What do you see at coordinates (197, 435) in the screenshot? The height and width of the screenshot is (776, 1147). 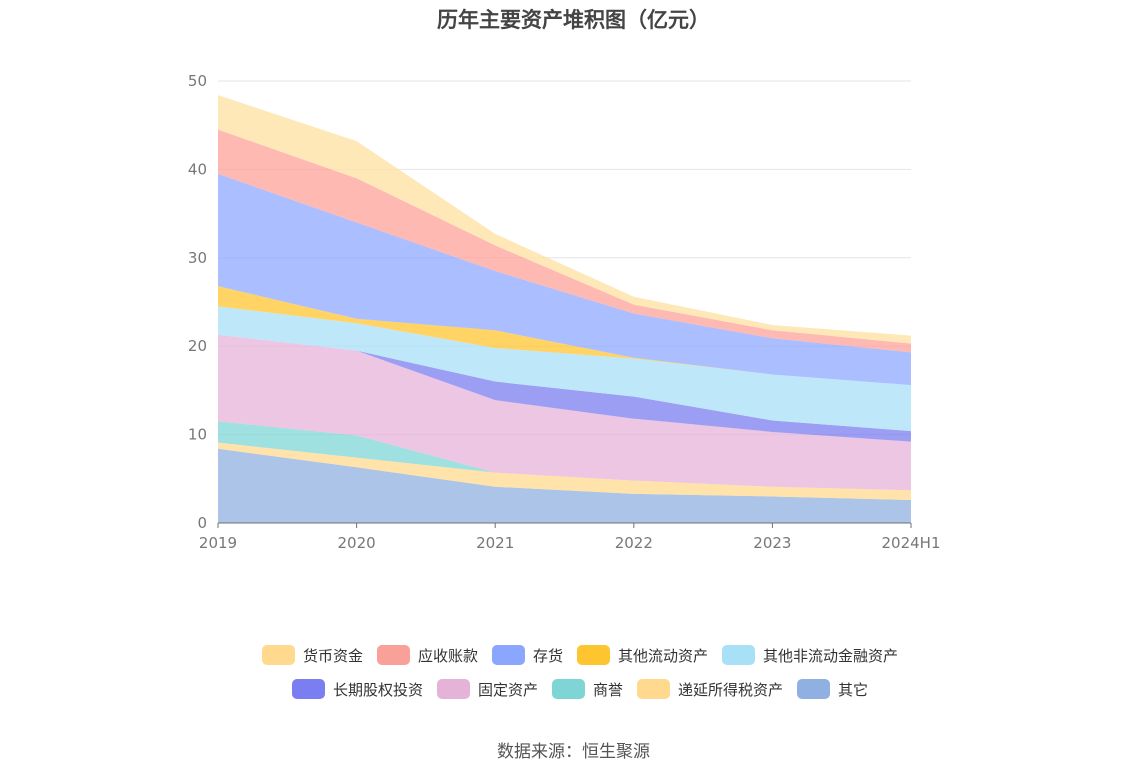 I see `y-tick-label: 10` at bounding box center [197, 435].